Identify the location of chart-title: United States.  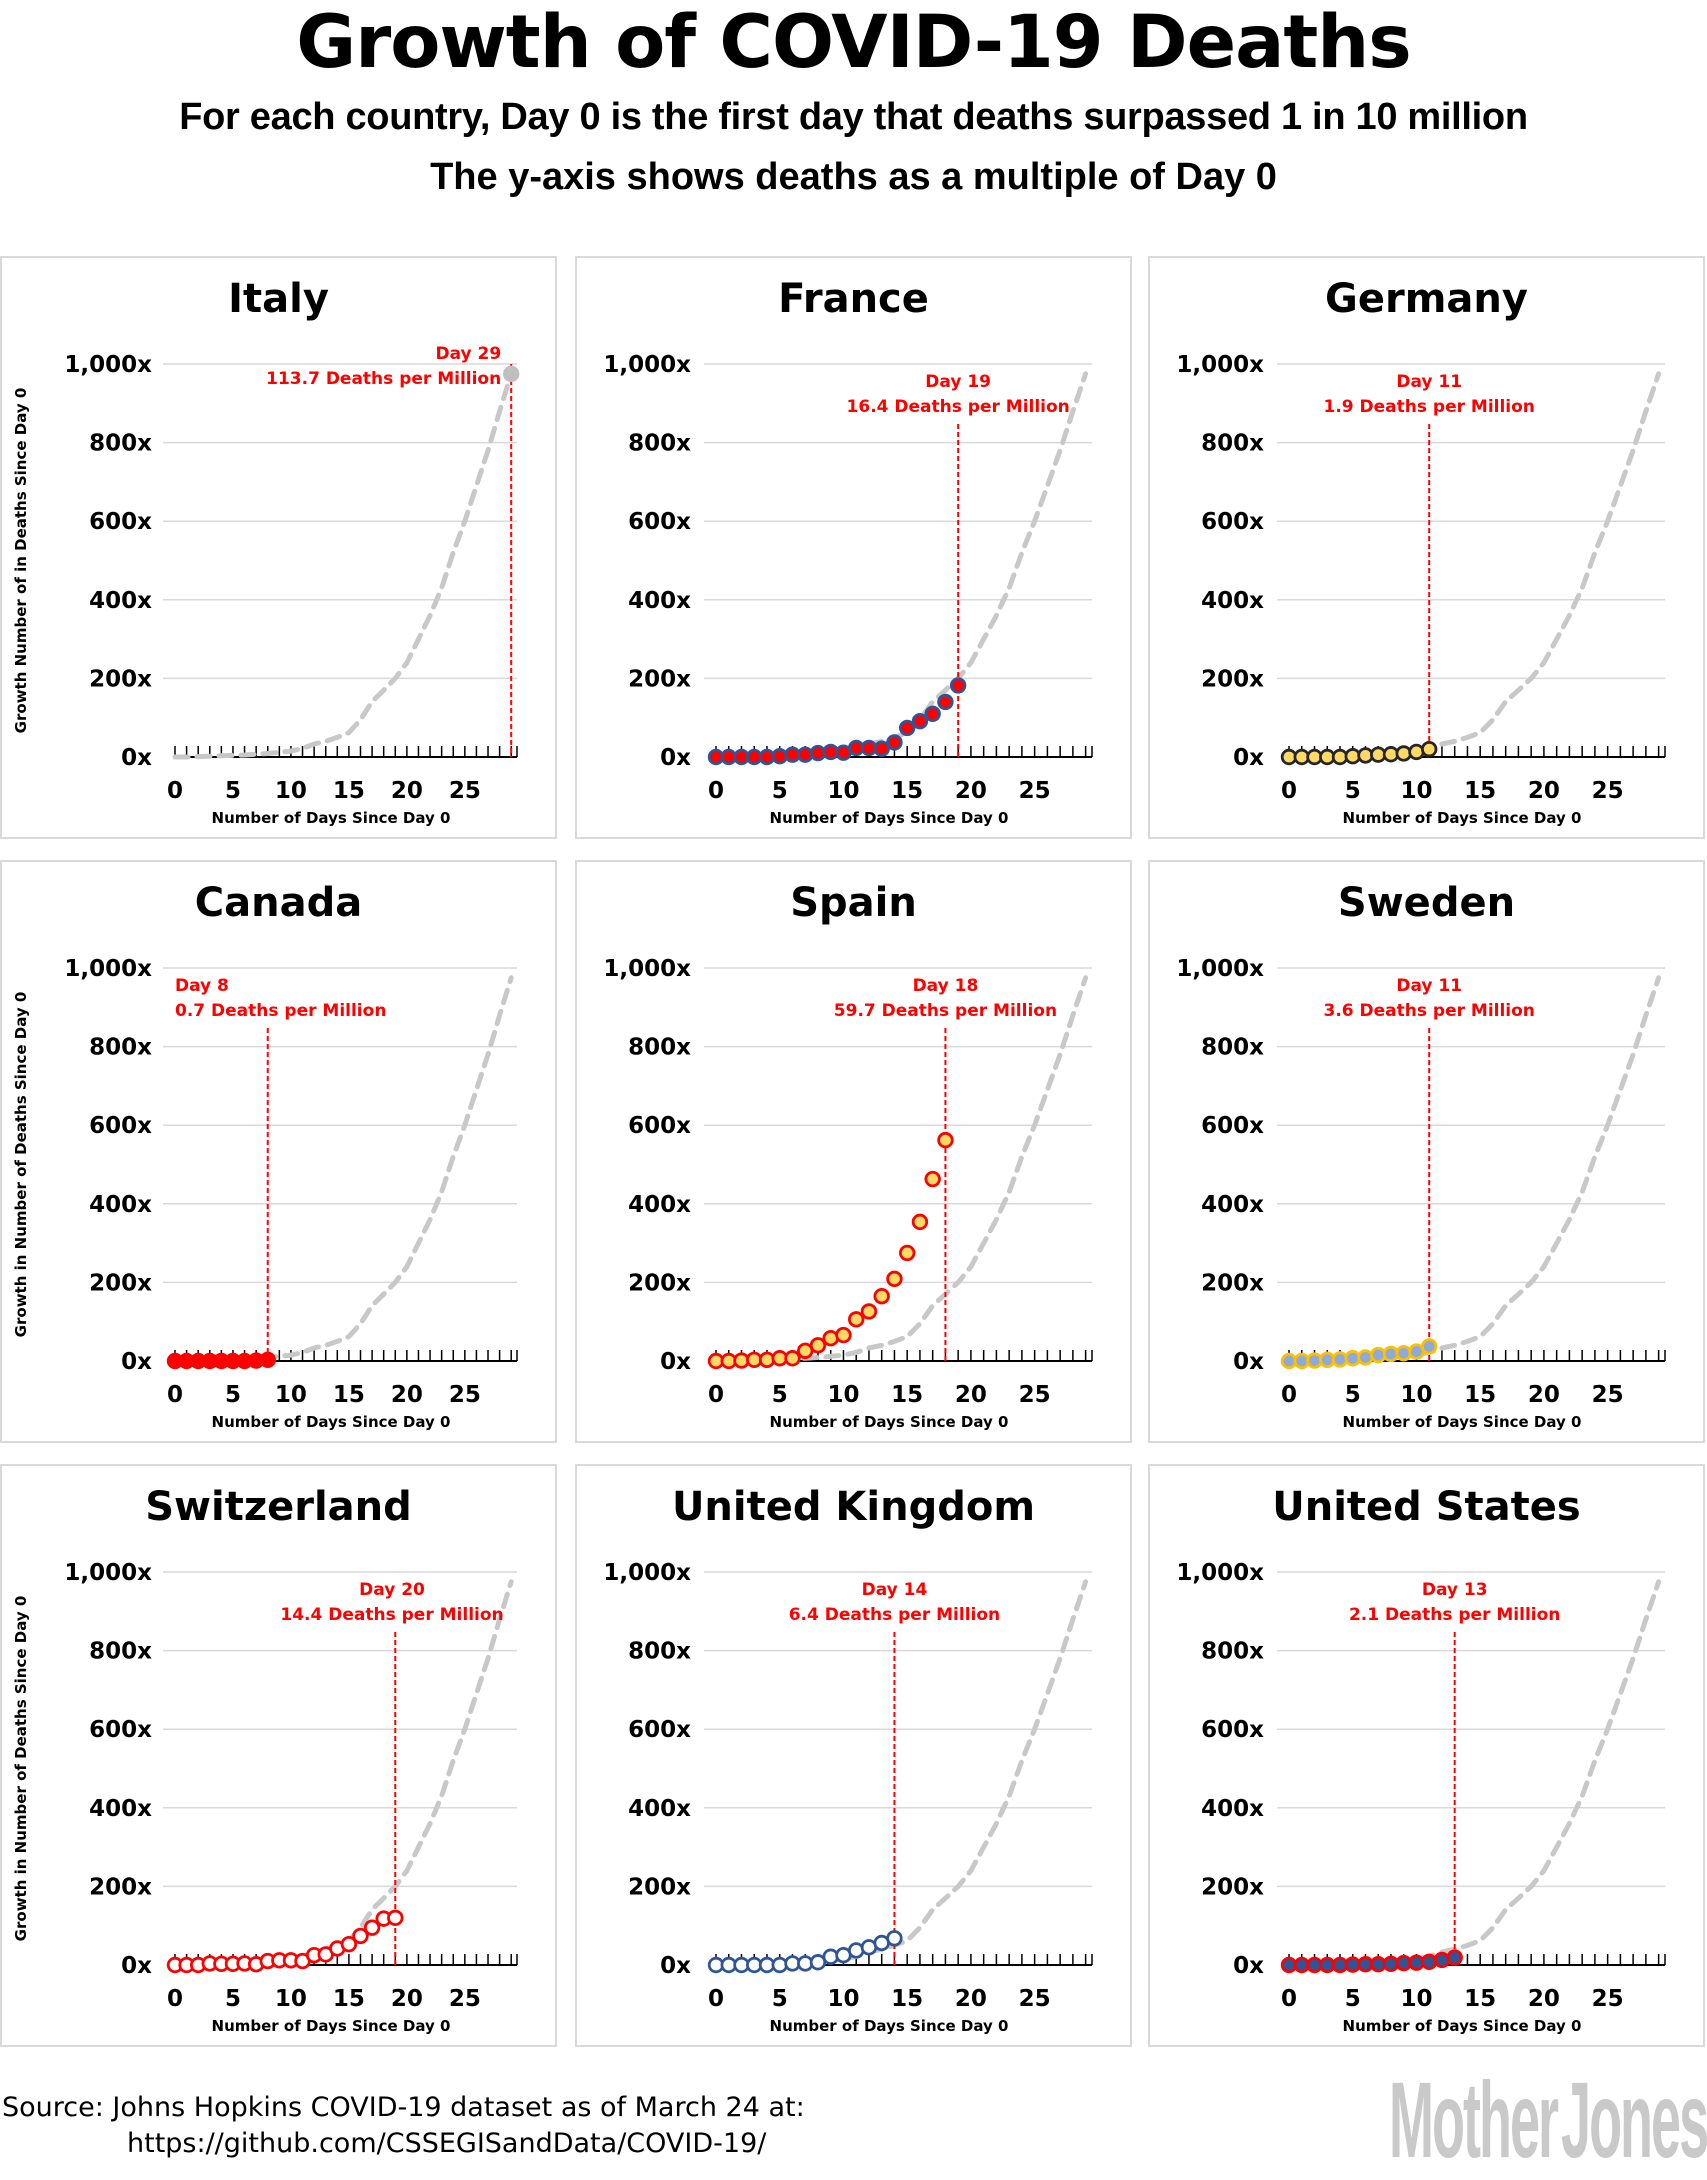
(1426, 1507).